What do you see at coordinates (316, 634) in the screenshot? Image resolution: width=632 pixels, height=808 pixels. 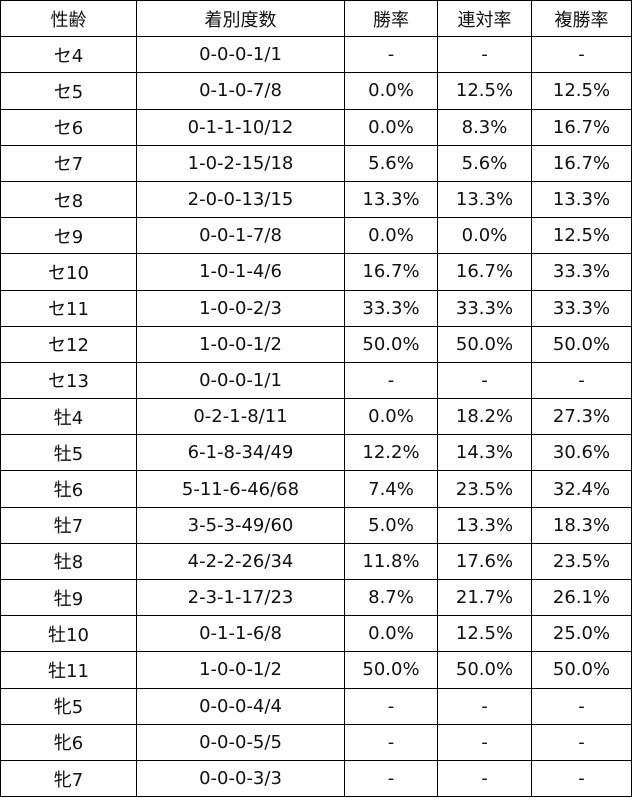 I see `table-row: 牡10 0-1-1-6/8 0.0% 12.5% 25.0%` at bounding box center [316, 634].